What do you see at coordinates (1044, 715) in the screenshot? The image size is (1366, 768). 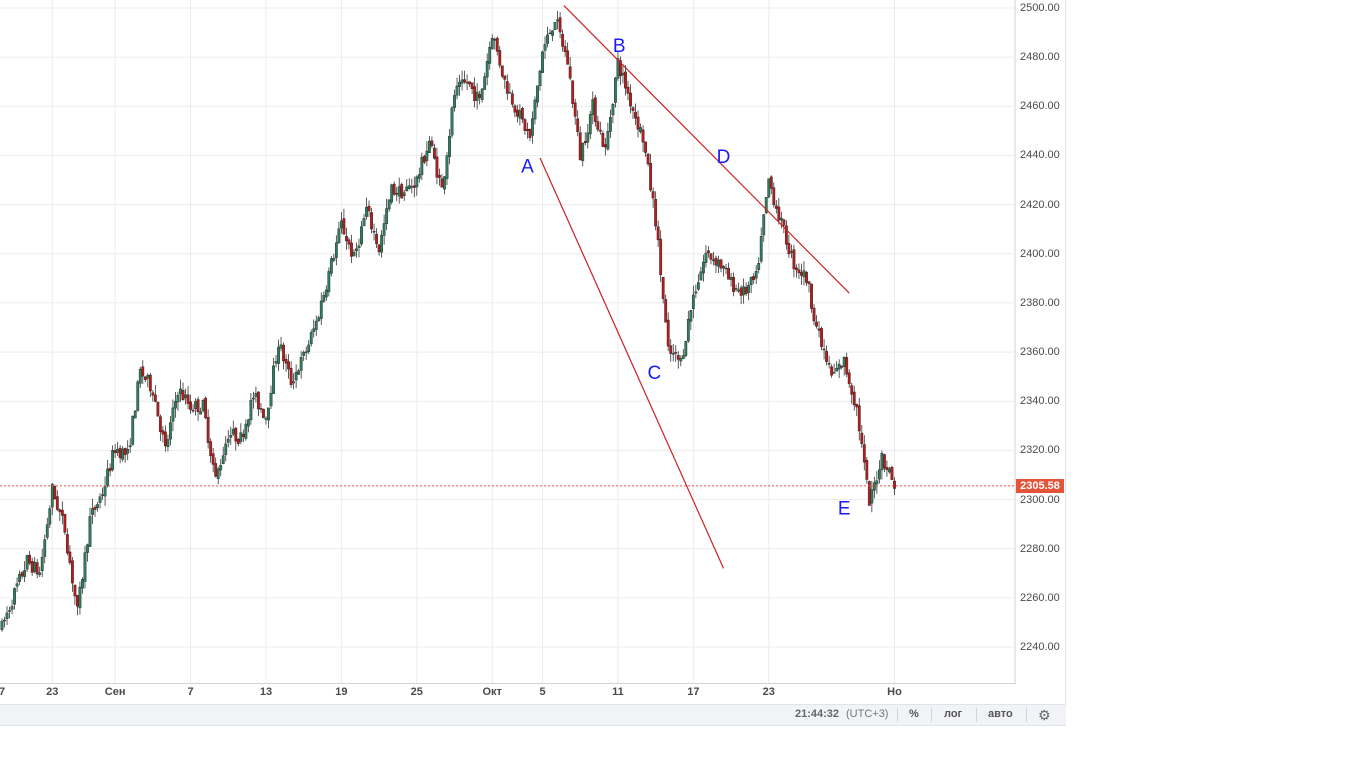 I see `gear-icon: ⚙` at bounding box center [1044, 715].